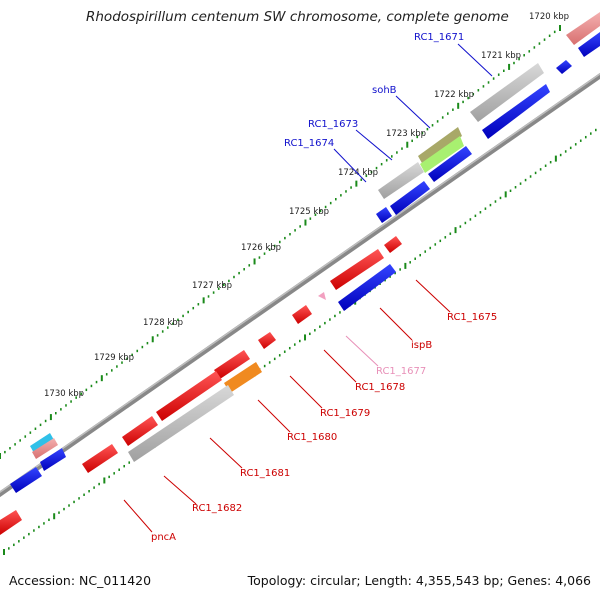 This screenshot has width=600, height=600. Describe the element at coordinates (26, 480) in the screenshot. I see `gene-blue-left-b` at that location.